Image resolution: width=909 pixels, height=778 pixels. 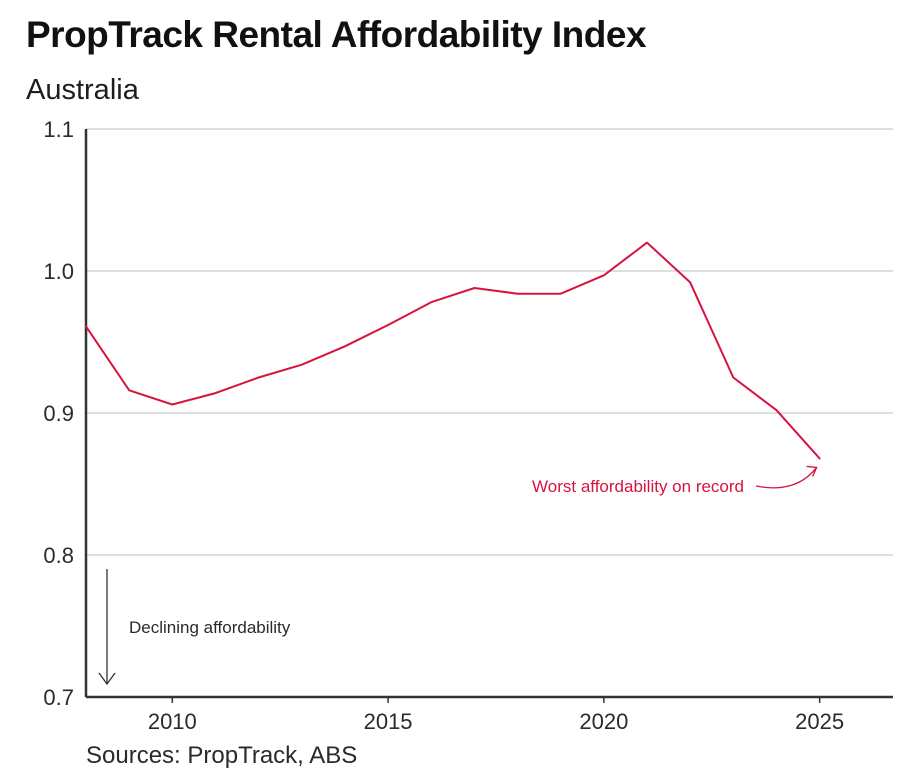 What do you see at coordinates (336, 34) in the screenshot?
I see `chart-title: PropTrack Rental Affordability Index` at bounding box center [336, 34].